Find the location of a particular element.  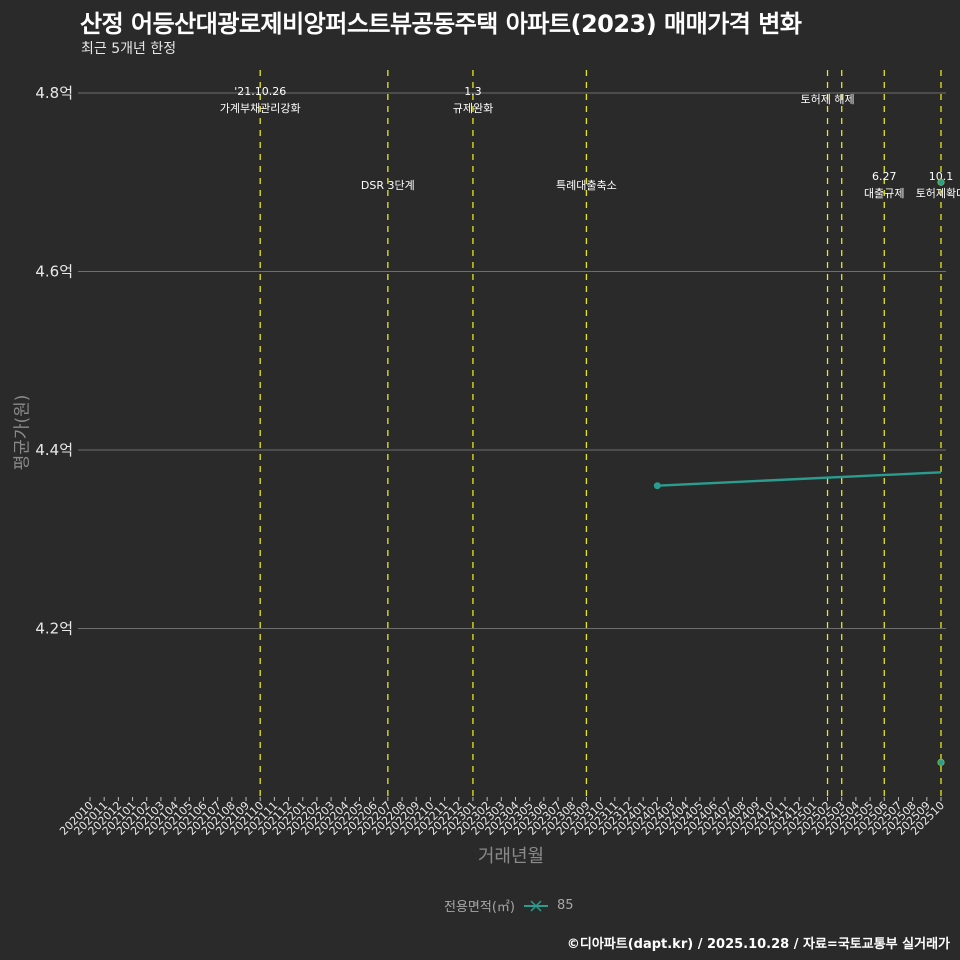

event-date-label: 10.1 is located at coordinates (941, 176).